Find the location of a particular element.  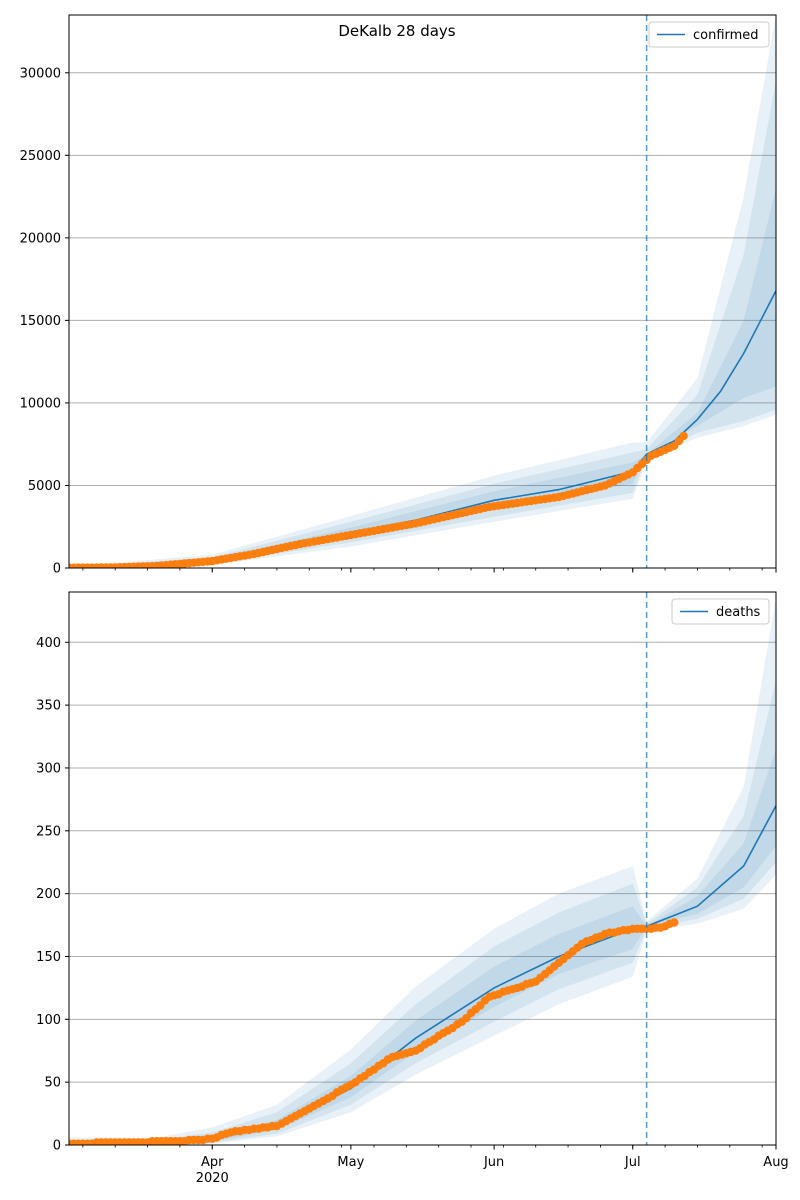

figure-title: DeKalb 28 days is located at coordinates (396, 31).